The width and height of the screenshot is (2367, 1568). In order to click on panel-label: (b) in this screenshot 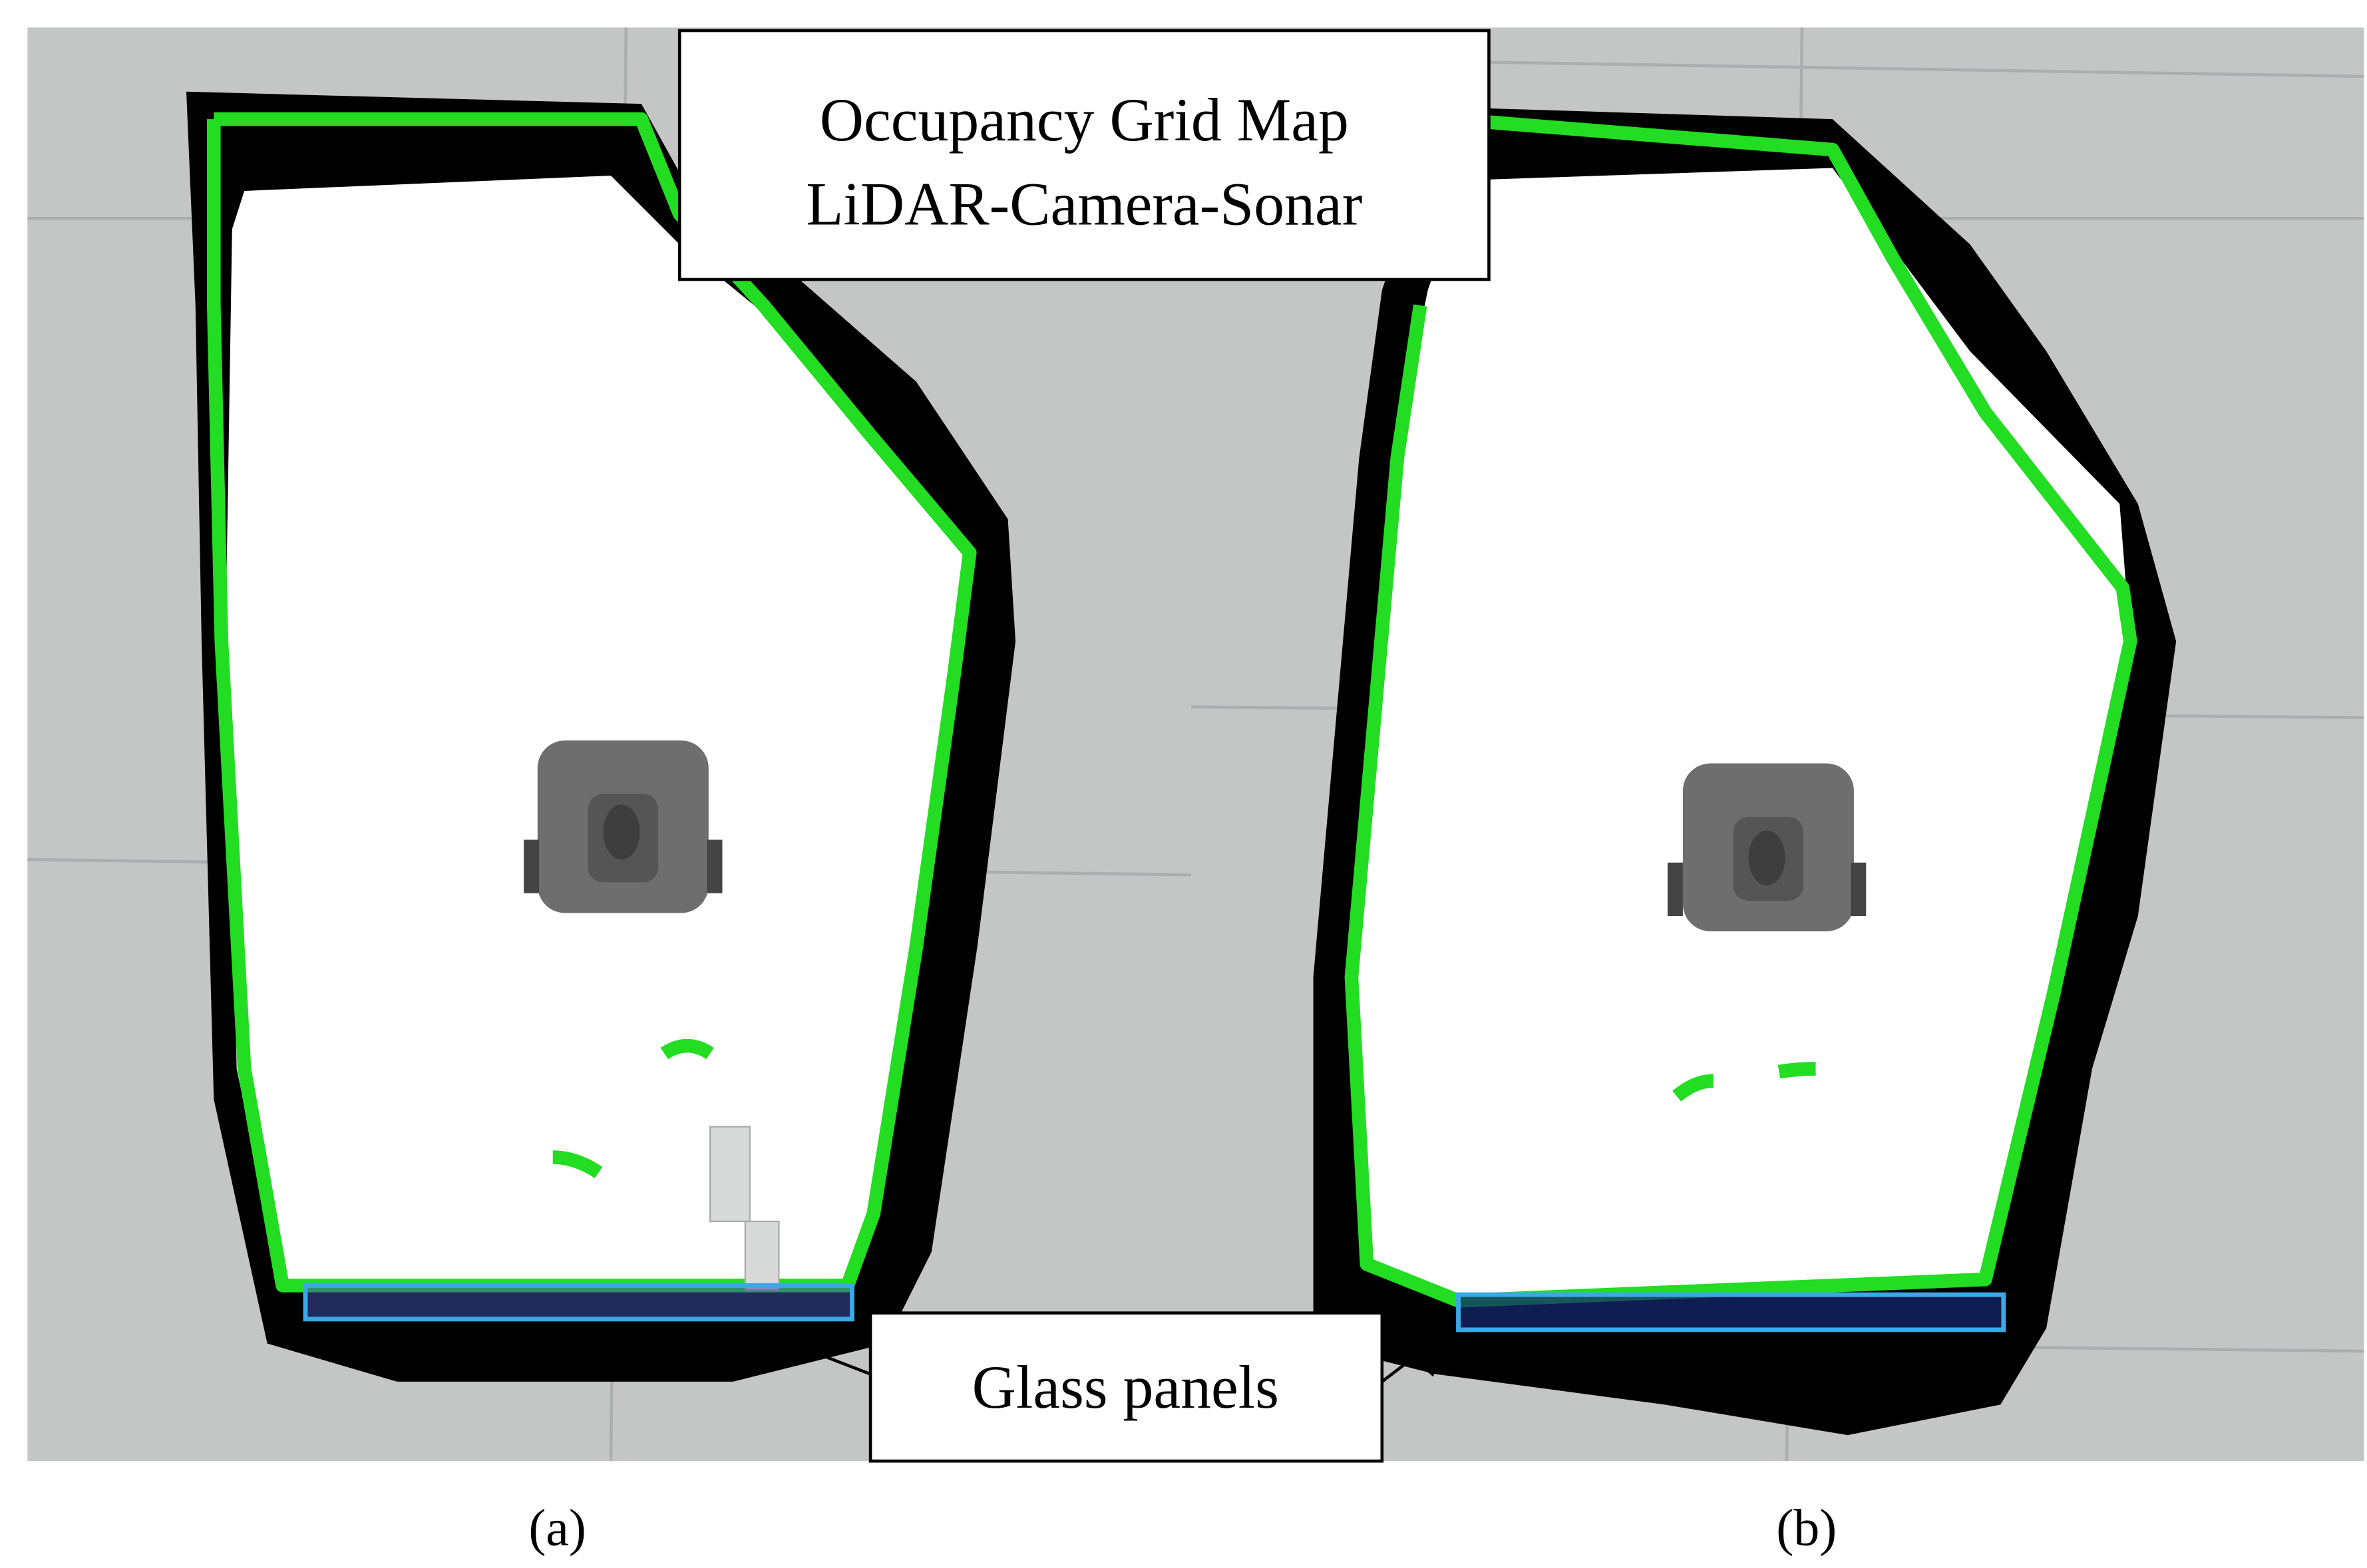, I will do `click(1806, 1527)`.